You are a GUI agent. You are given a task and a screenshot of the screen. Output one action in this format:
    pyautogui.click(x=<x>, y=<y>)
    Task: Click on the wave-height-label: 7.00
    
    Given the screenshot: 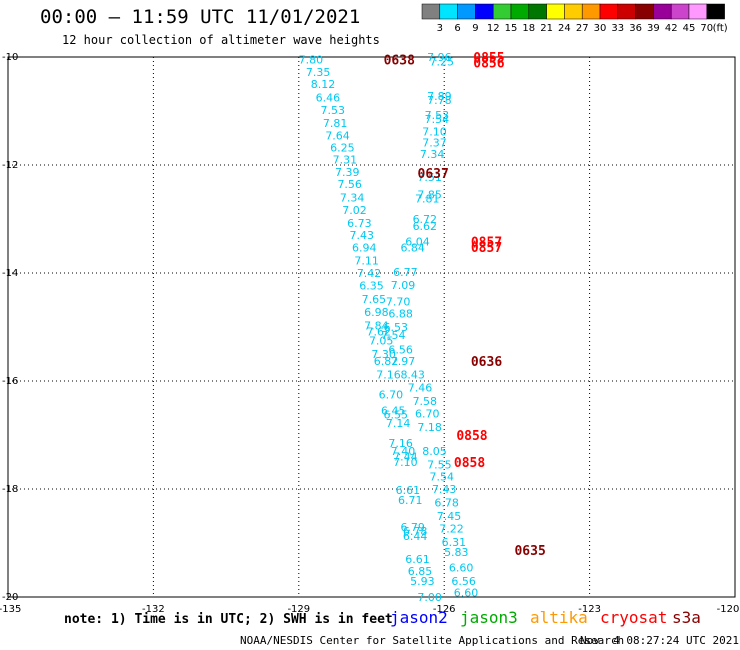 What is the action you would take?
    pyautogui.click(x=429, y=597)
    